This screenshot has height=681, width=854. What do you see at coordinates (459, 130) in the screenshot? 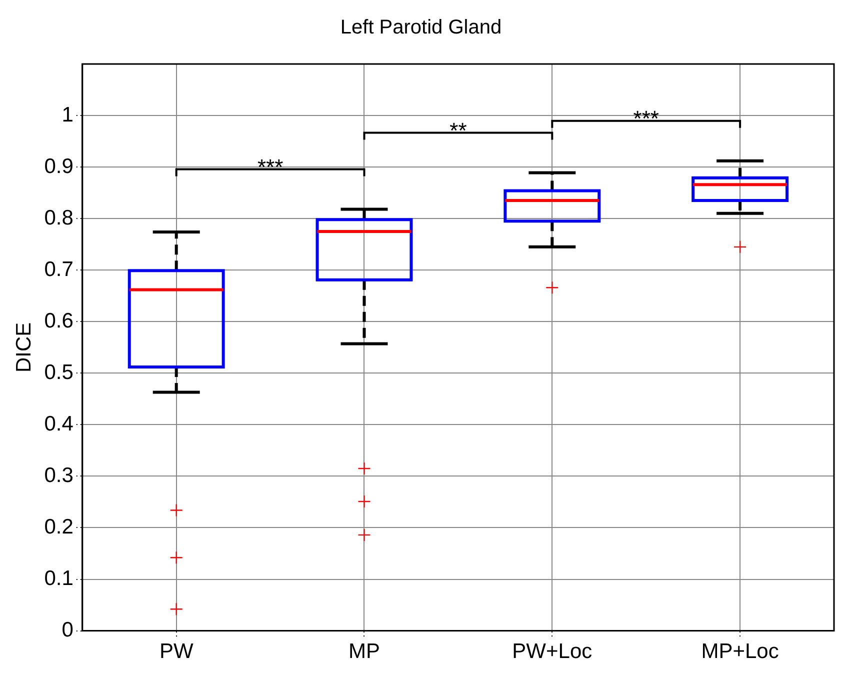
I see `annotation: **` at bounding box center [459, 130].